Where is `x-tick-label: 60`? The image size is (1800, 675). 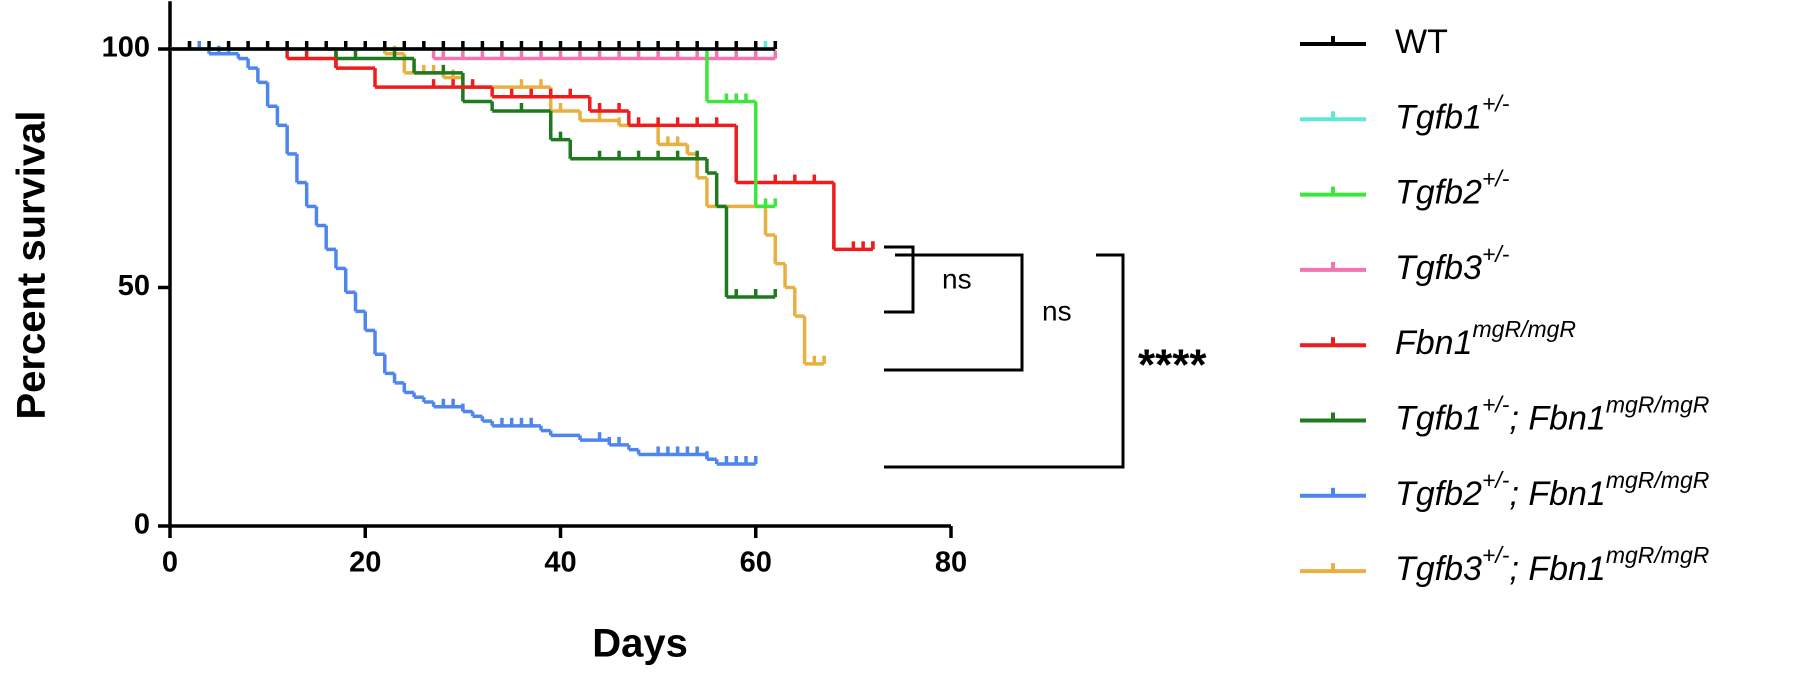 x-tick-label: 60 is located at coordinates (756, 563).